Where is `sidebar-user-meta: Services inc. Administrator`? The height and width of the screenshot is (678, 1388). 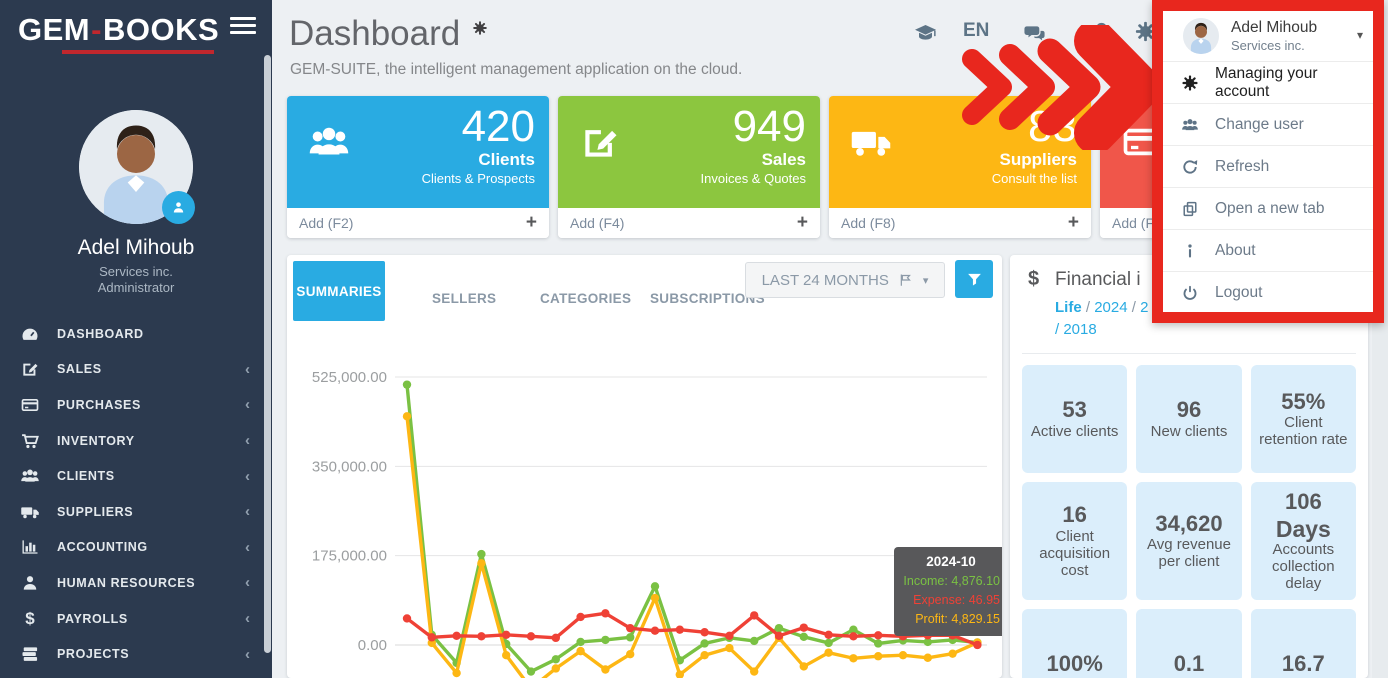 sidebar-user-meta: Services inc. Administrator is located at coordinates (136, 280).